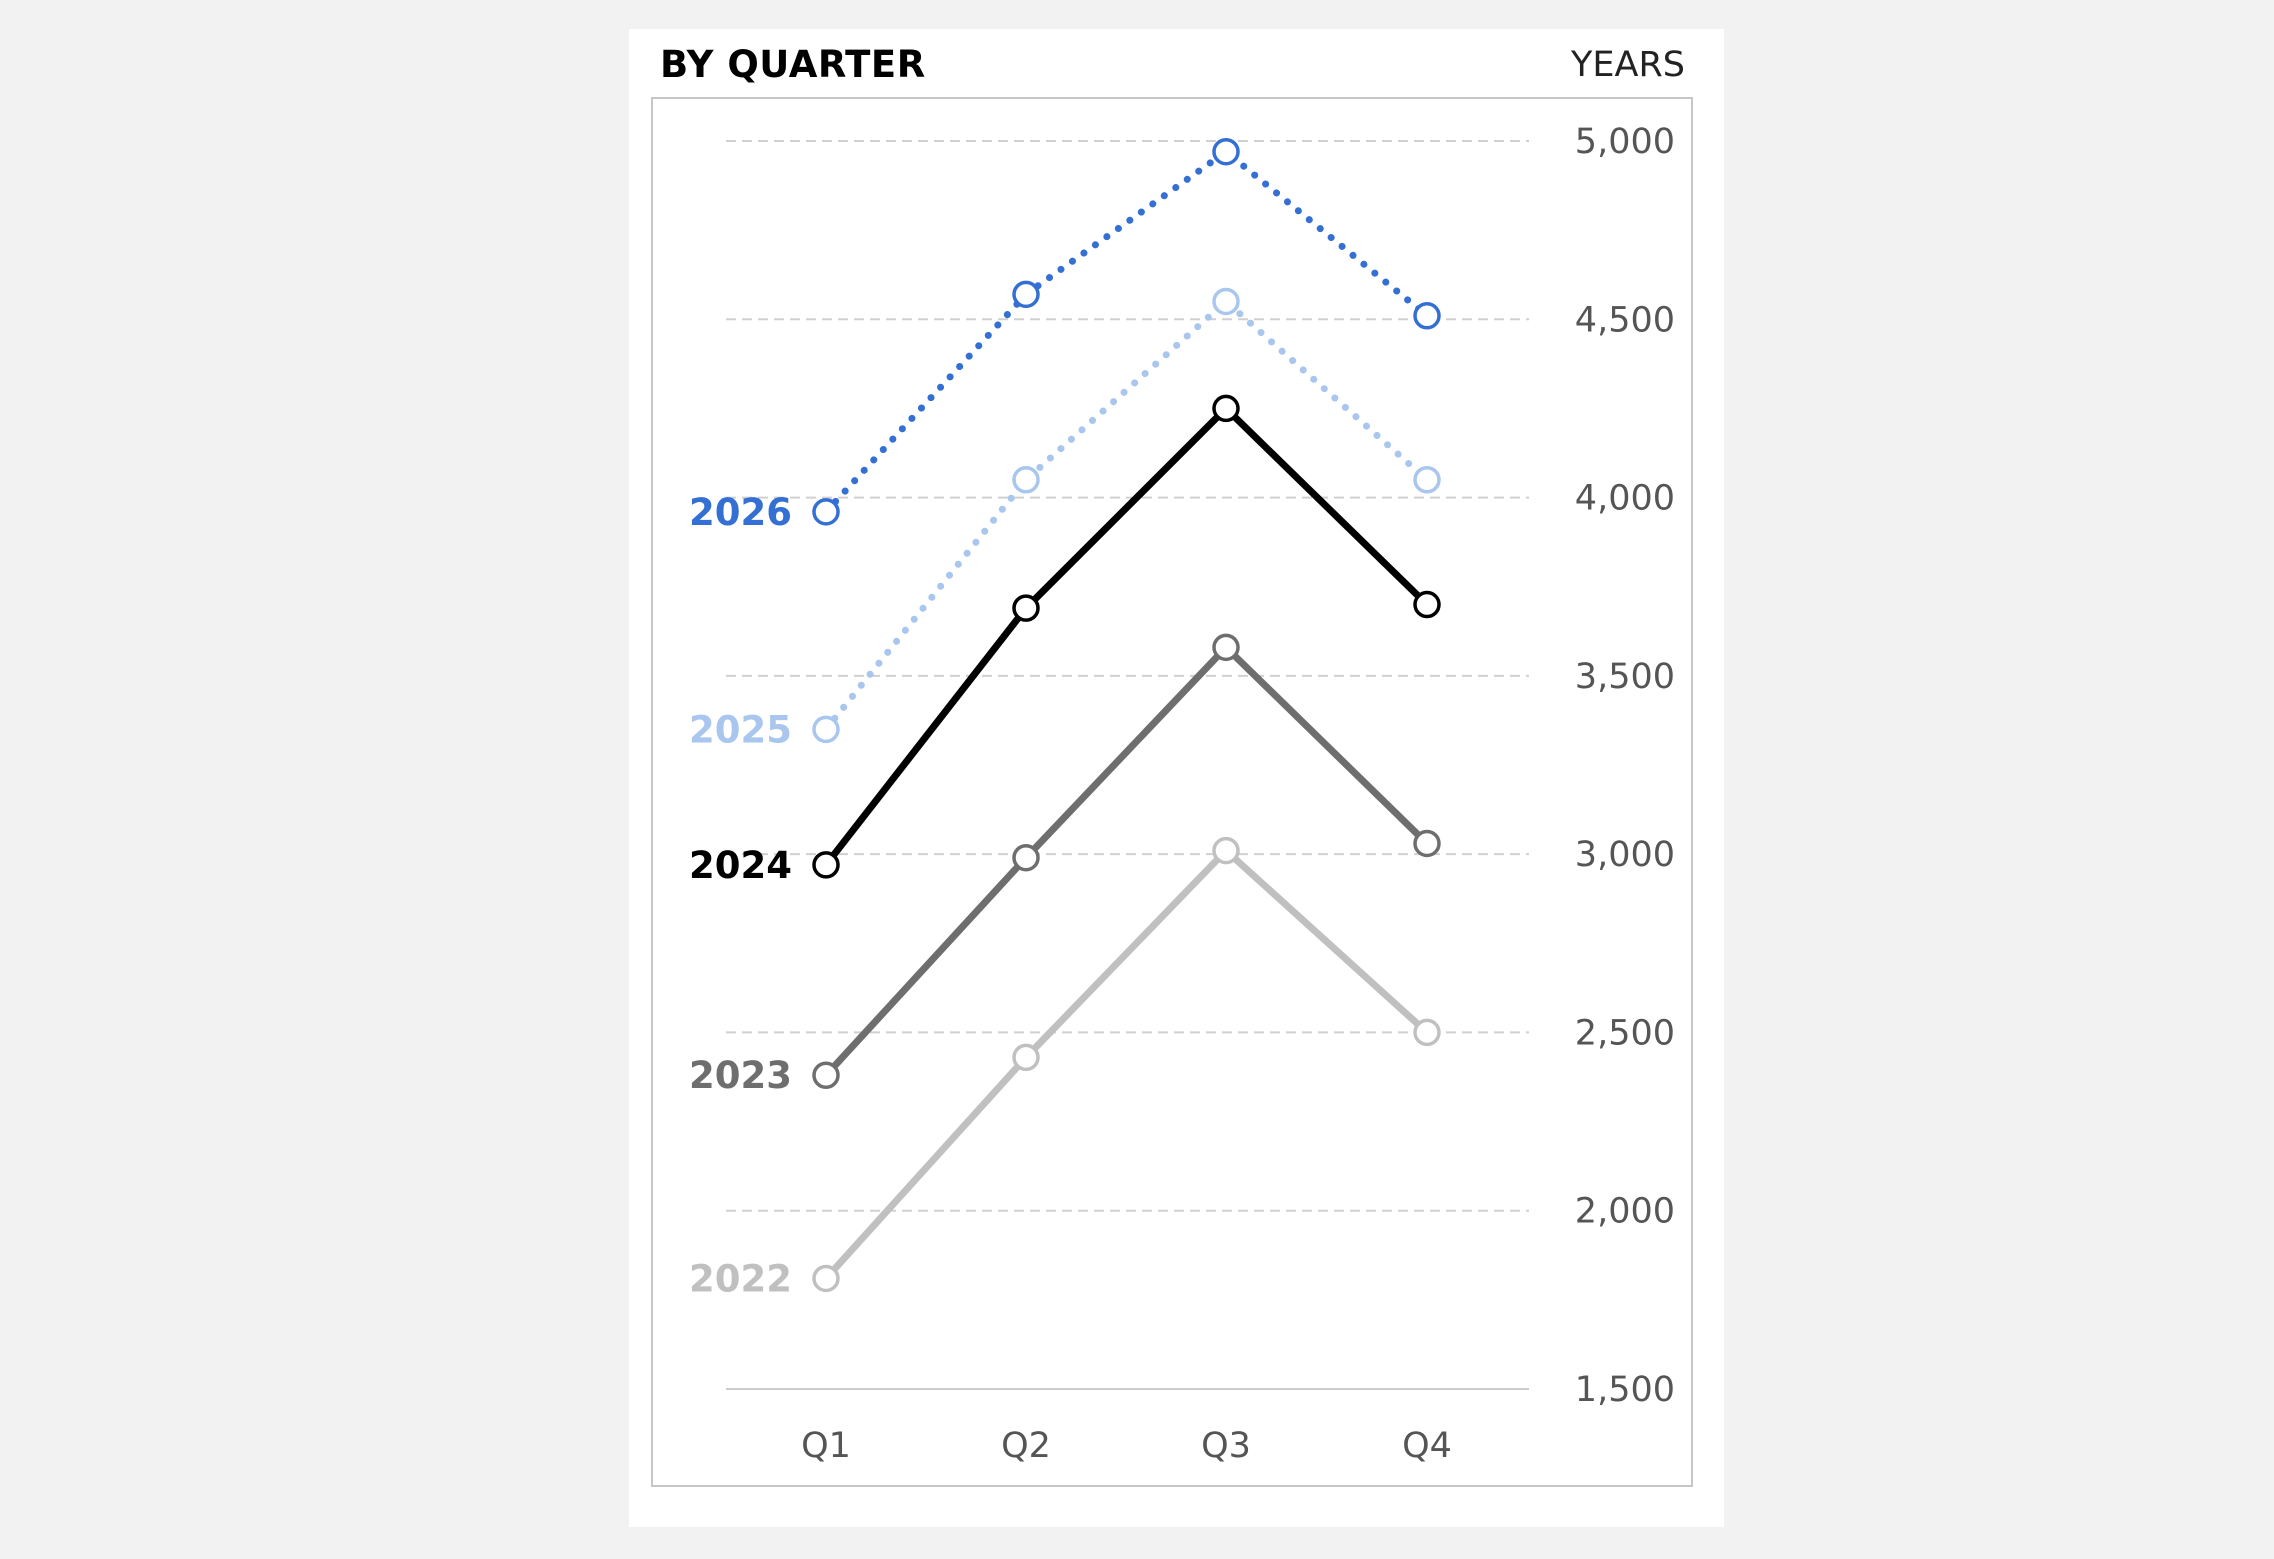 This screenshot has height=1559, width=2274. Describe the element at coordinates (1625, 142) in the screenshot. I see `y-tick-label: 5,000` at that location.